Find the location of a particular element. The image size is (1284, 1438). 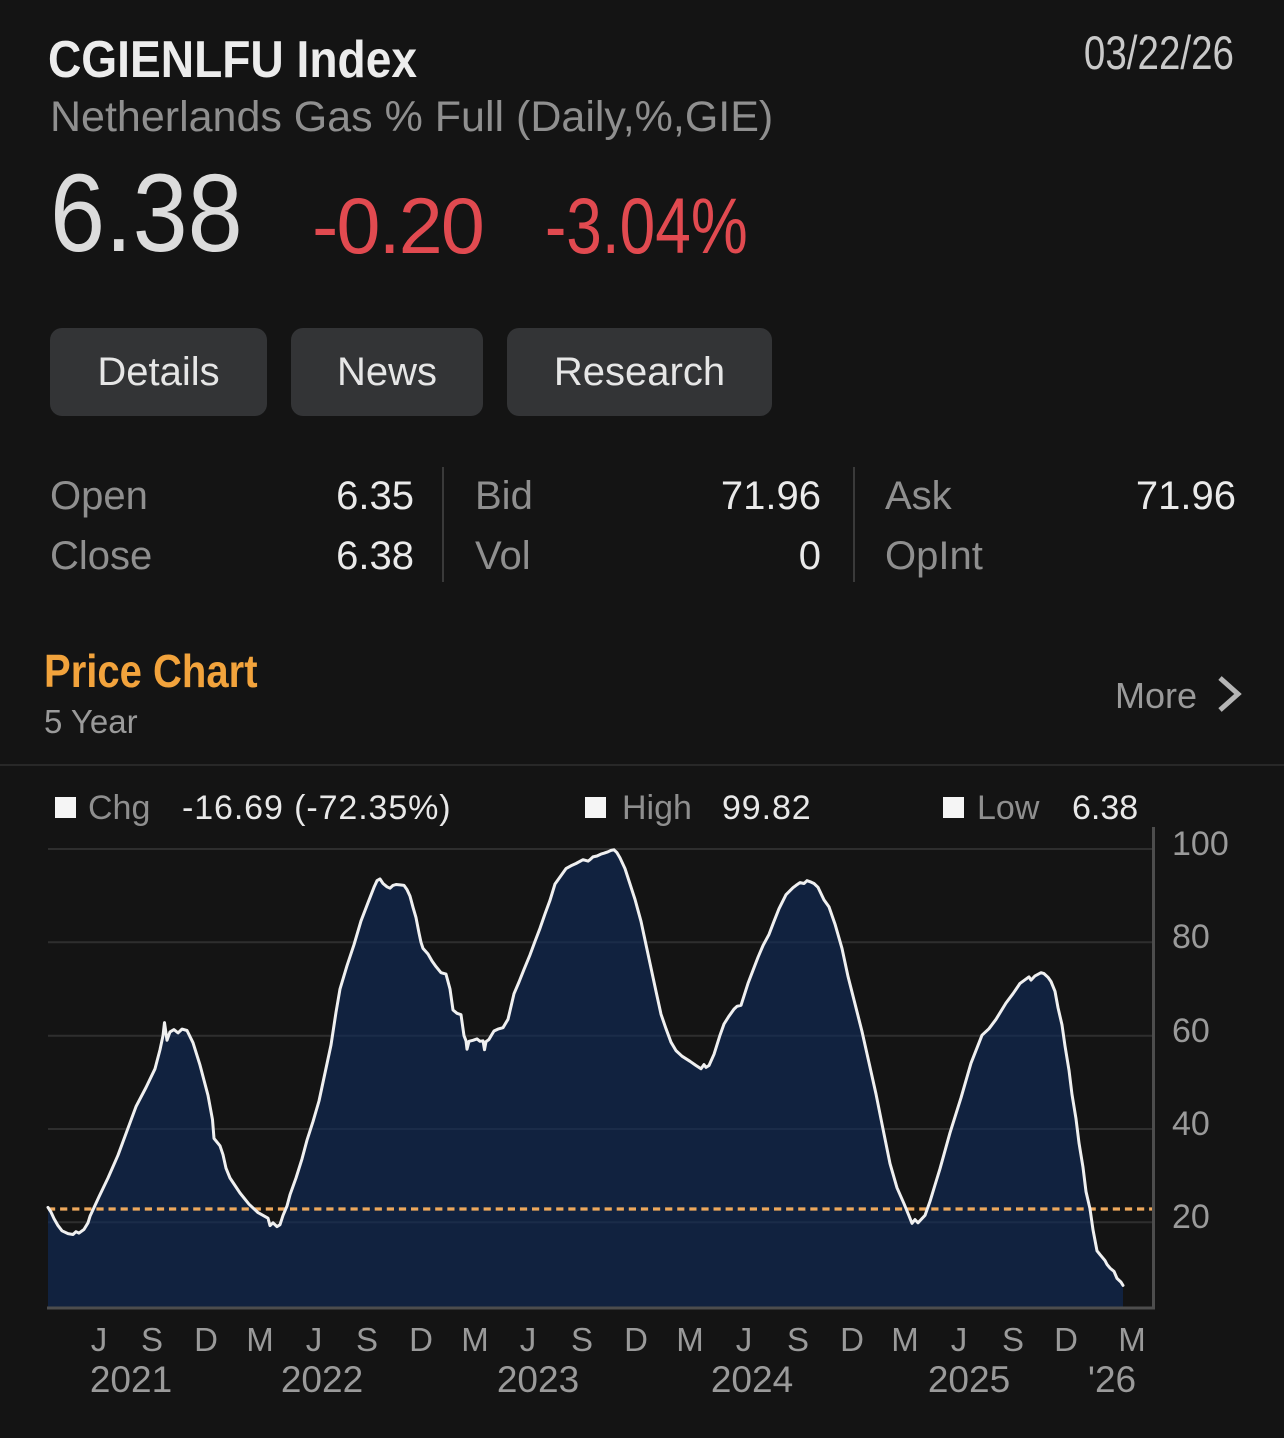

svg-text: 2023 is located at coordinates (538, 1379).